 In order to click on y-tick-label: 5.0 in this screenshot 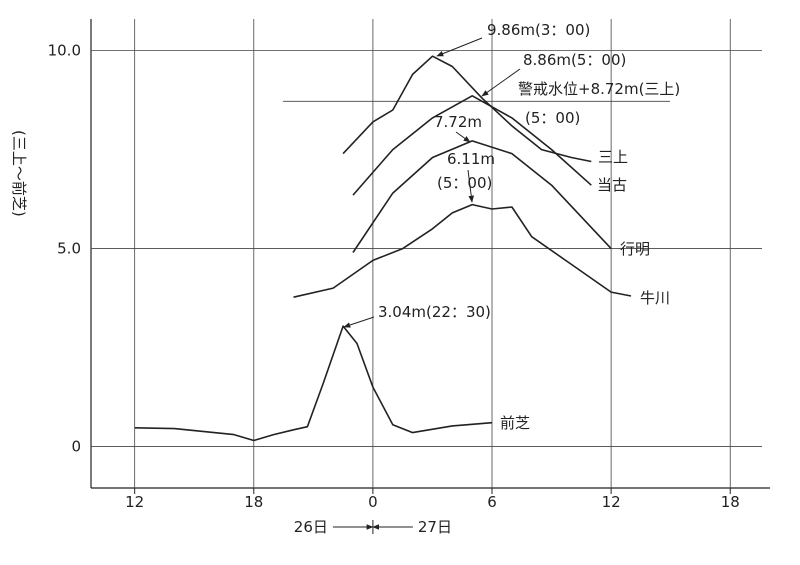, I will do `click(69, 249)`.